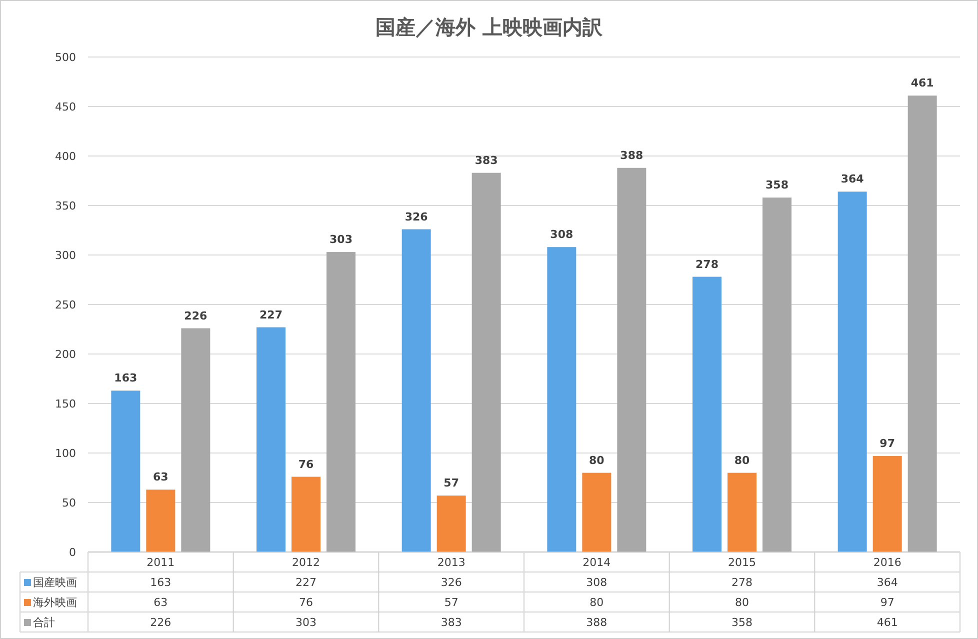 The height and width of the screenshot is (639, 978). What do you see at coordinates (306, 602) in the screenshot?
I see `text: 76` at bounding box center [306, 602].